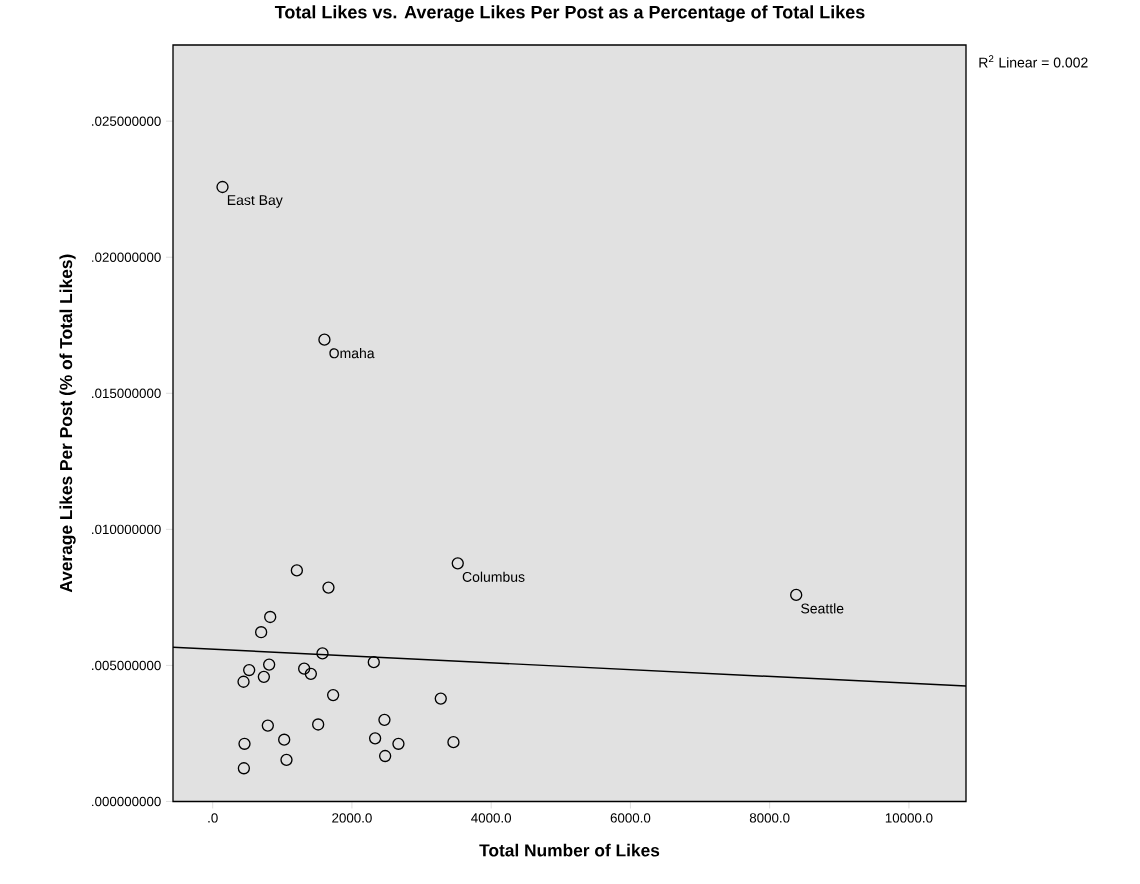  I want to click on annotation: Columbus, so click(493, 576).